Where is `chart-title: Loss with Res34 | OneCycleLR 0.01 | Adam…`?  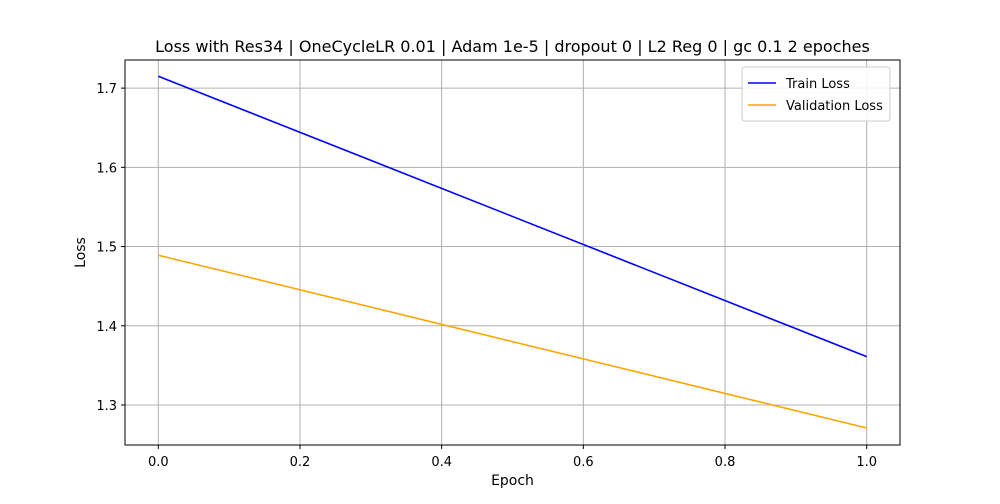 chart-title: Loss with Res34 | OneCycleLR 0.01 | Adam… is located at coordinates (512, 46).